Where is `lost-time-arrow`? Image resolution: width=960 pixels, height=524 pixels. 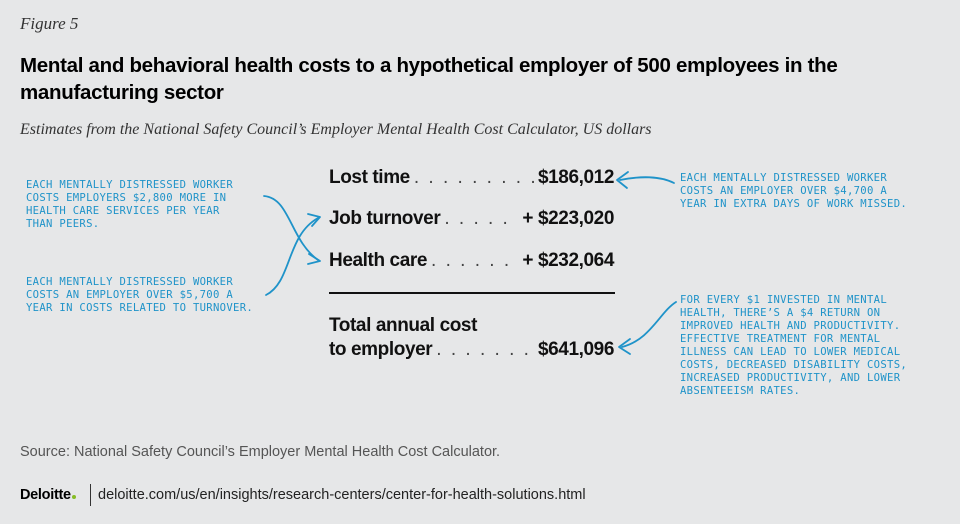 lost-time-arrow is located at coordinates (647, 180).